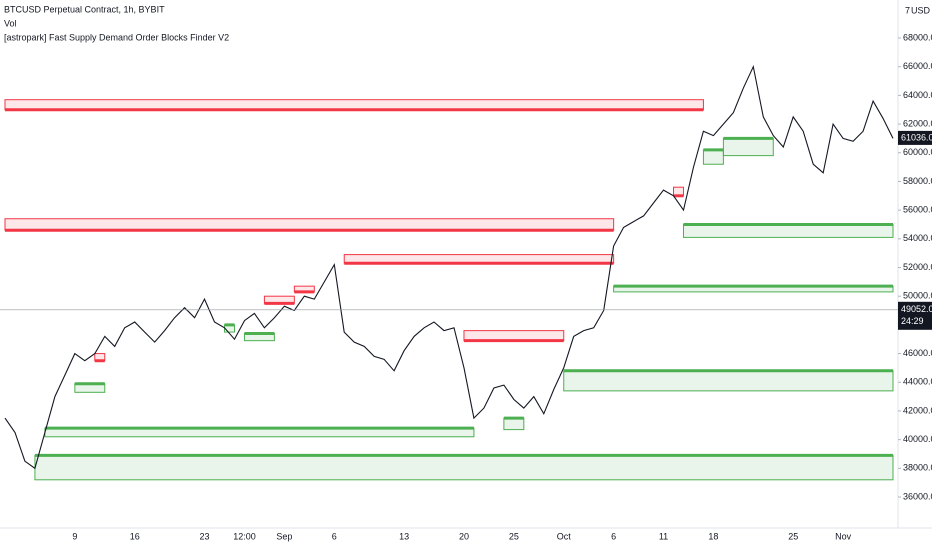 The width and height of the screenshot is (932, 550). What do you see at coordinates (912, 321) in the screenshot?
I see `countdown: 24:29` at bounding box center [912, 321].